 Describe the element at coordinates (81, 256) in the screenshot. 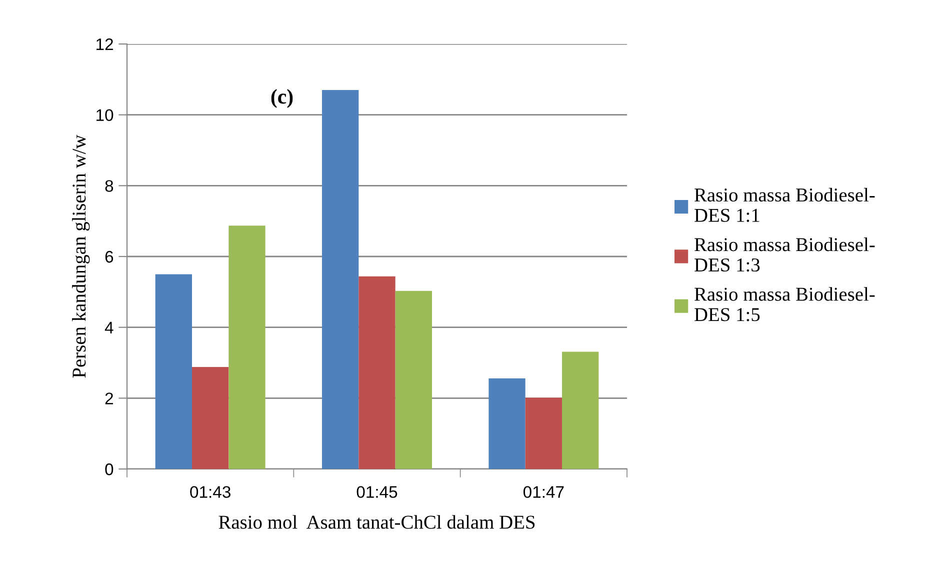

I see `y-axis-title: Persen kandungan gliserin w/w` at that location.